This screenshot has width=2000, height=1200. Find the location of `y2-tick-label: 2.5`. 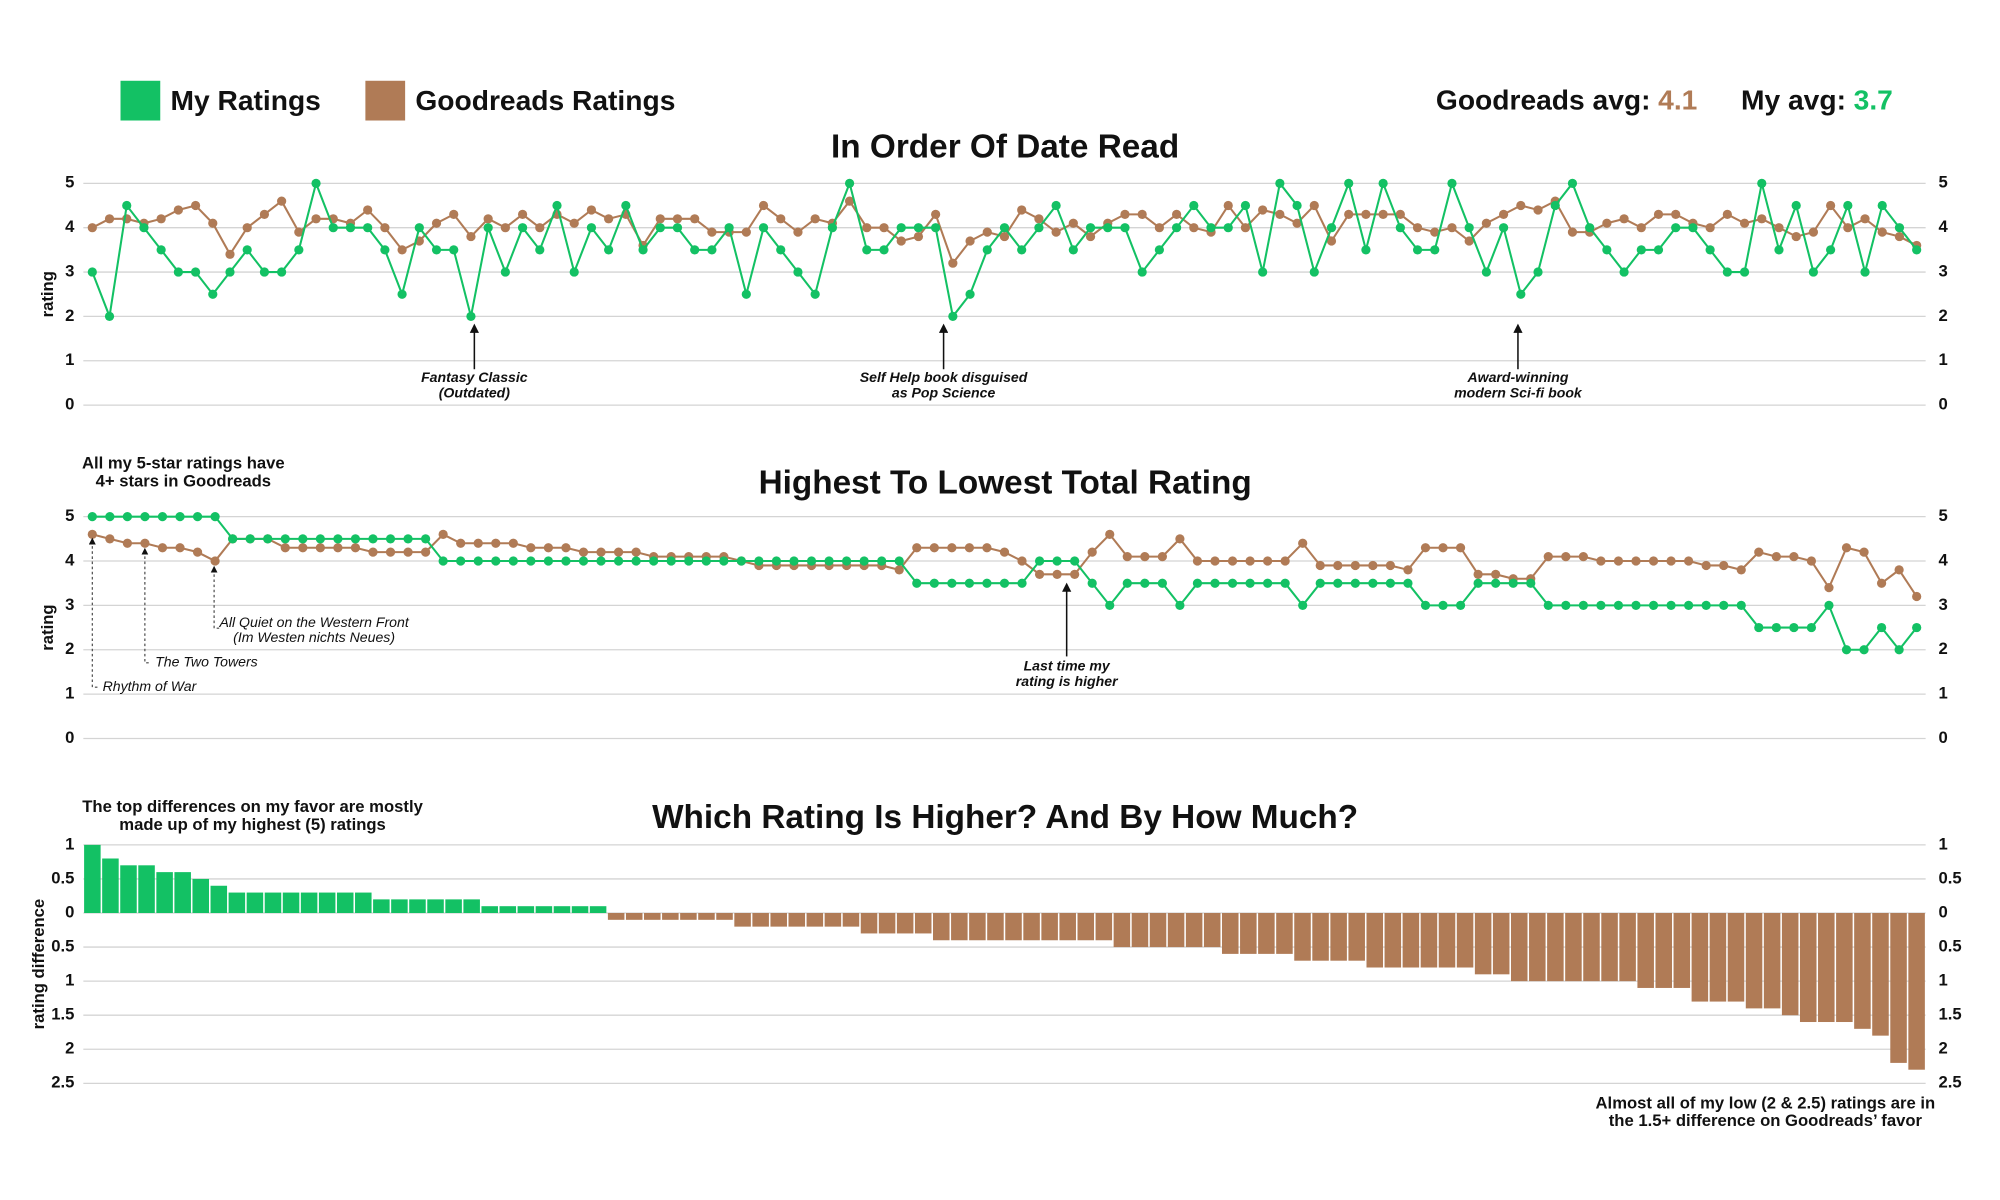

y2-tick-label: 2.5 is located at coordinates (1949, 1082).